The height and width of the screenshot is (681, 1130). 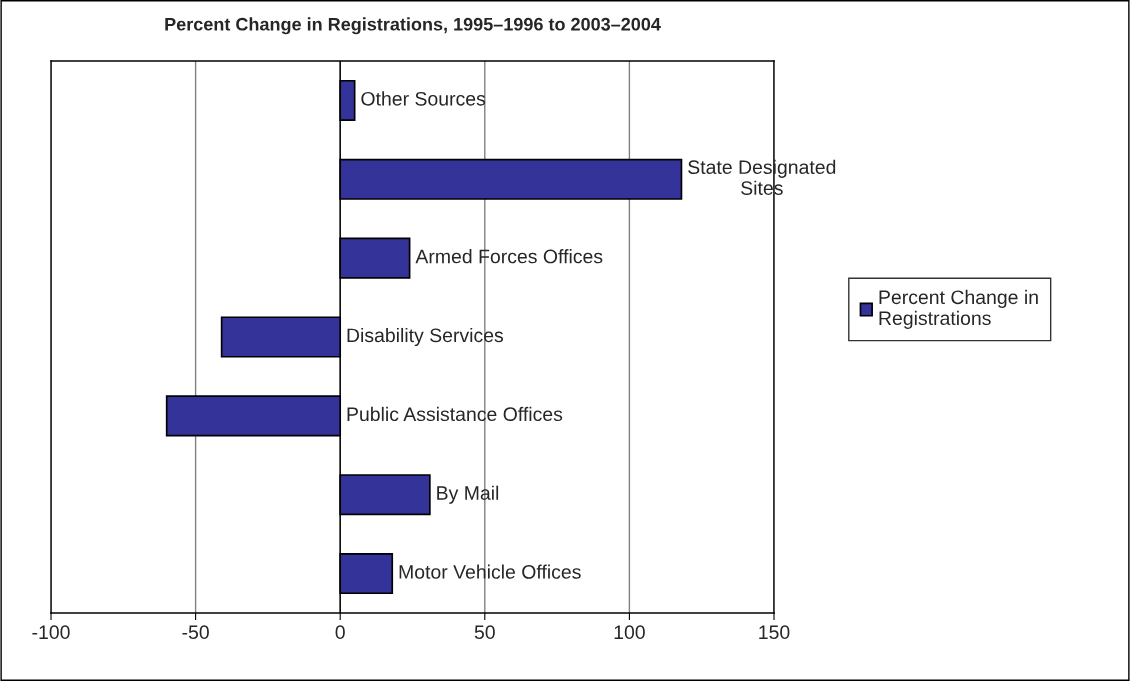 I want to click on x-tick-label: 150, so click(x=774, y=632).